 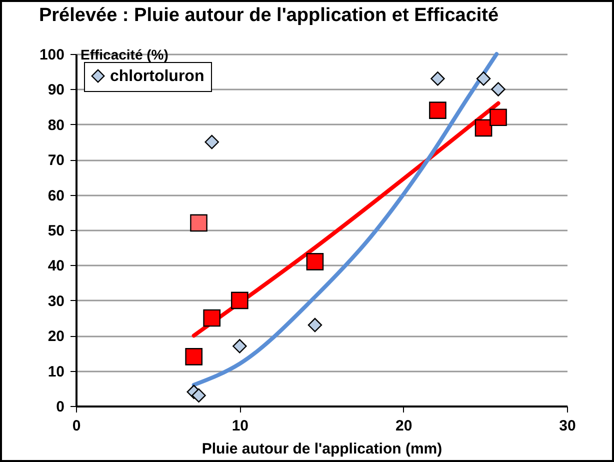 I want to click on y-tick-label: 60, so click(x=56, y=195).